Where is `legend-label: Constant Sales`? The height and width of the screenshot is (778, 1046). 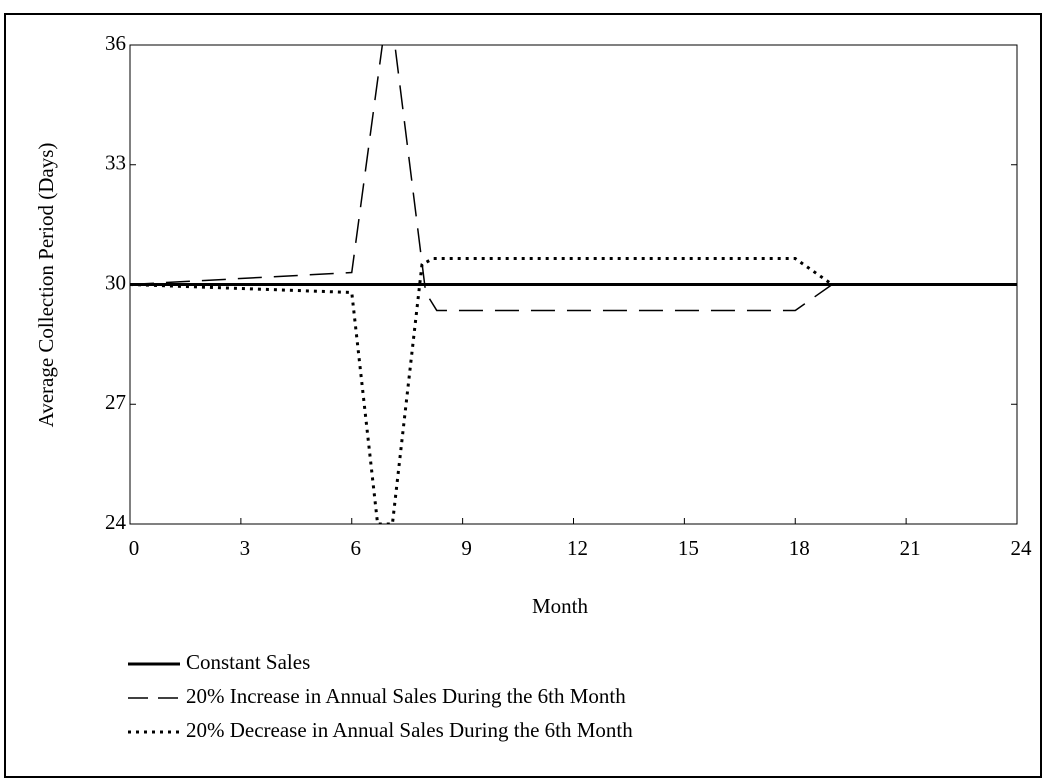
legend-label: Constant Sales is located at coordinates (248, 662).